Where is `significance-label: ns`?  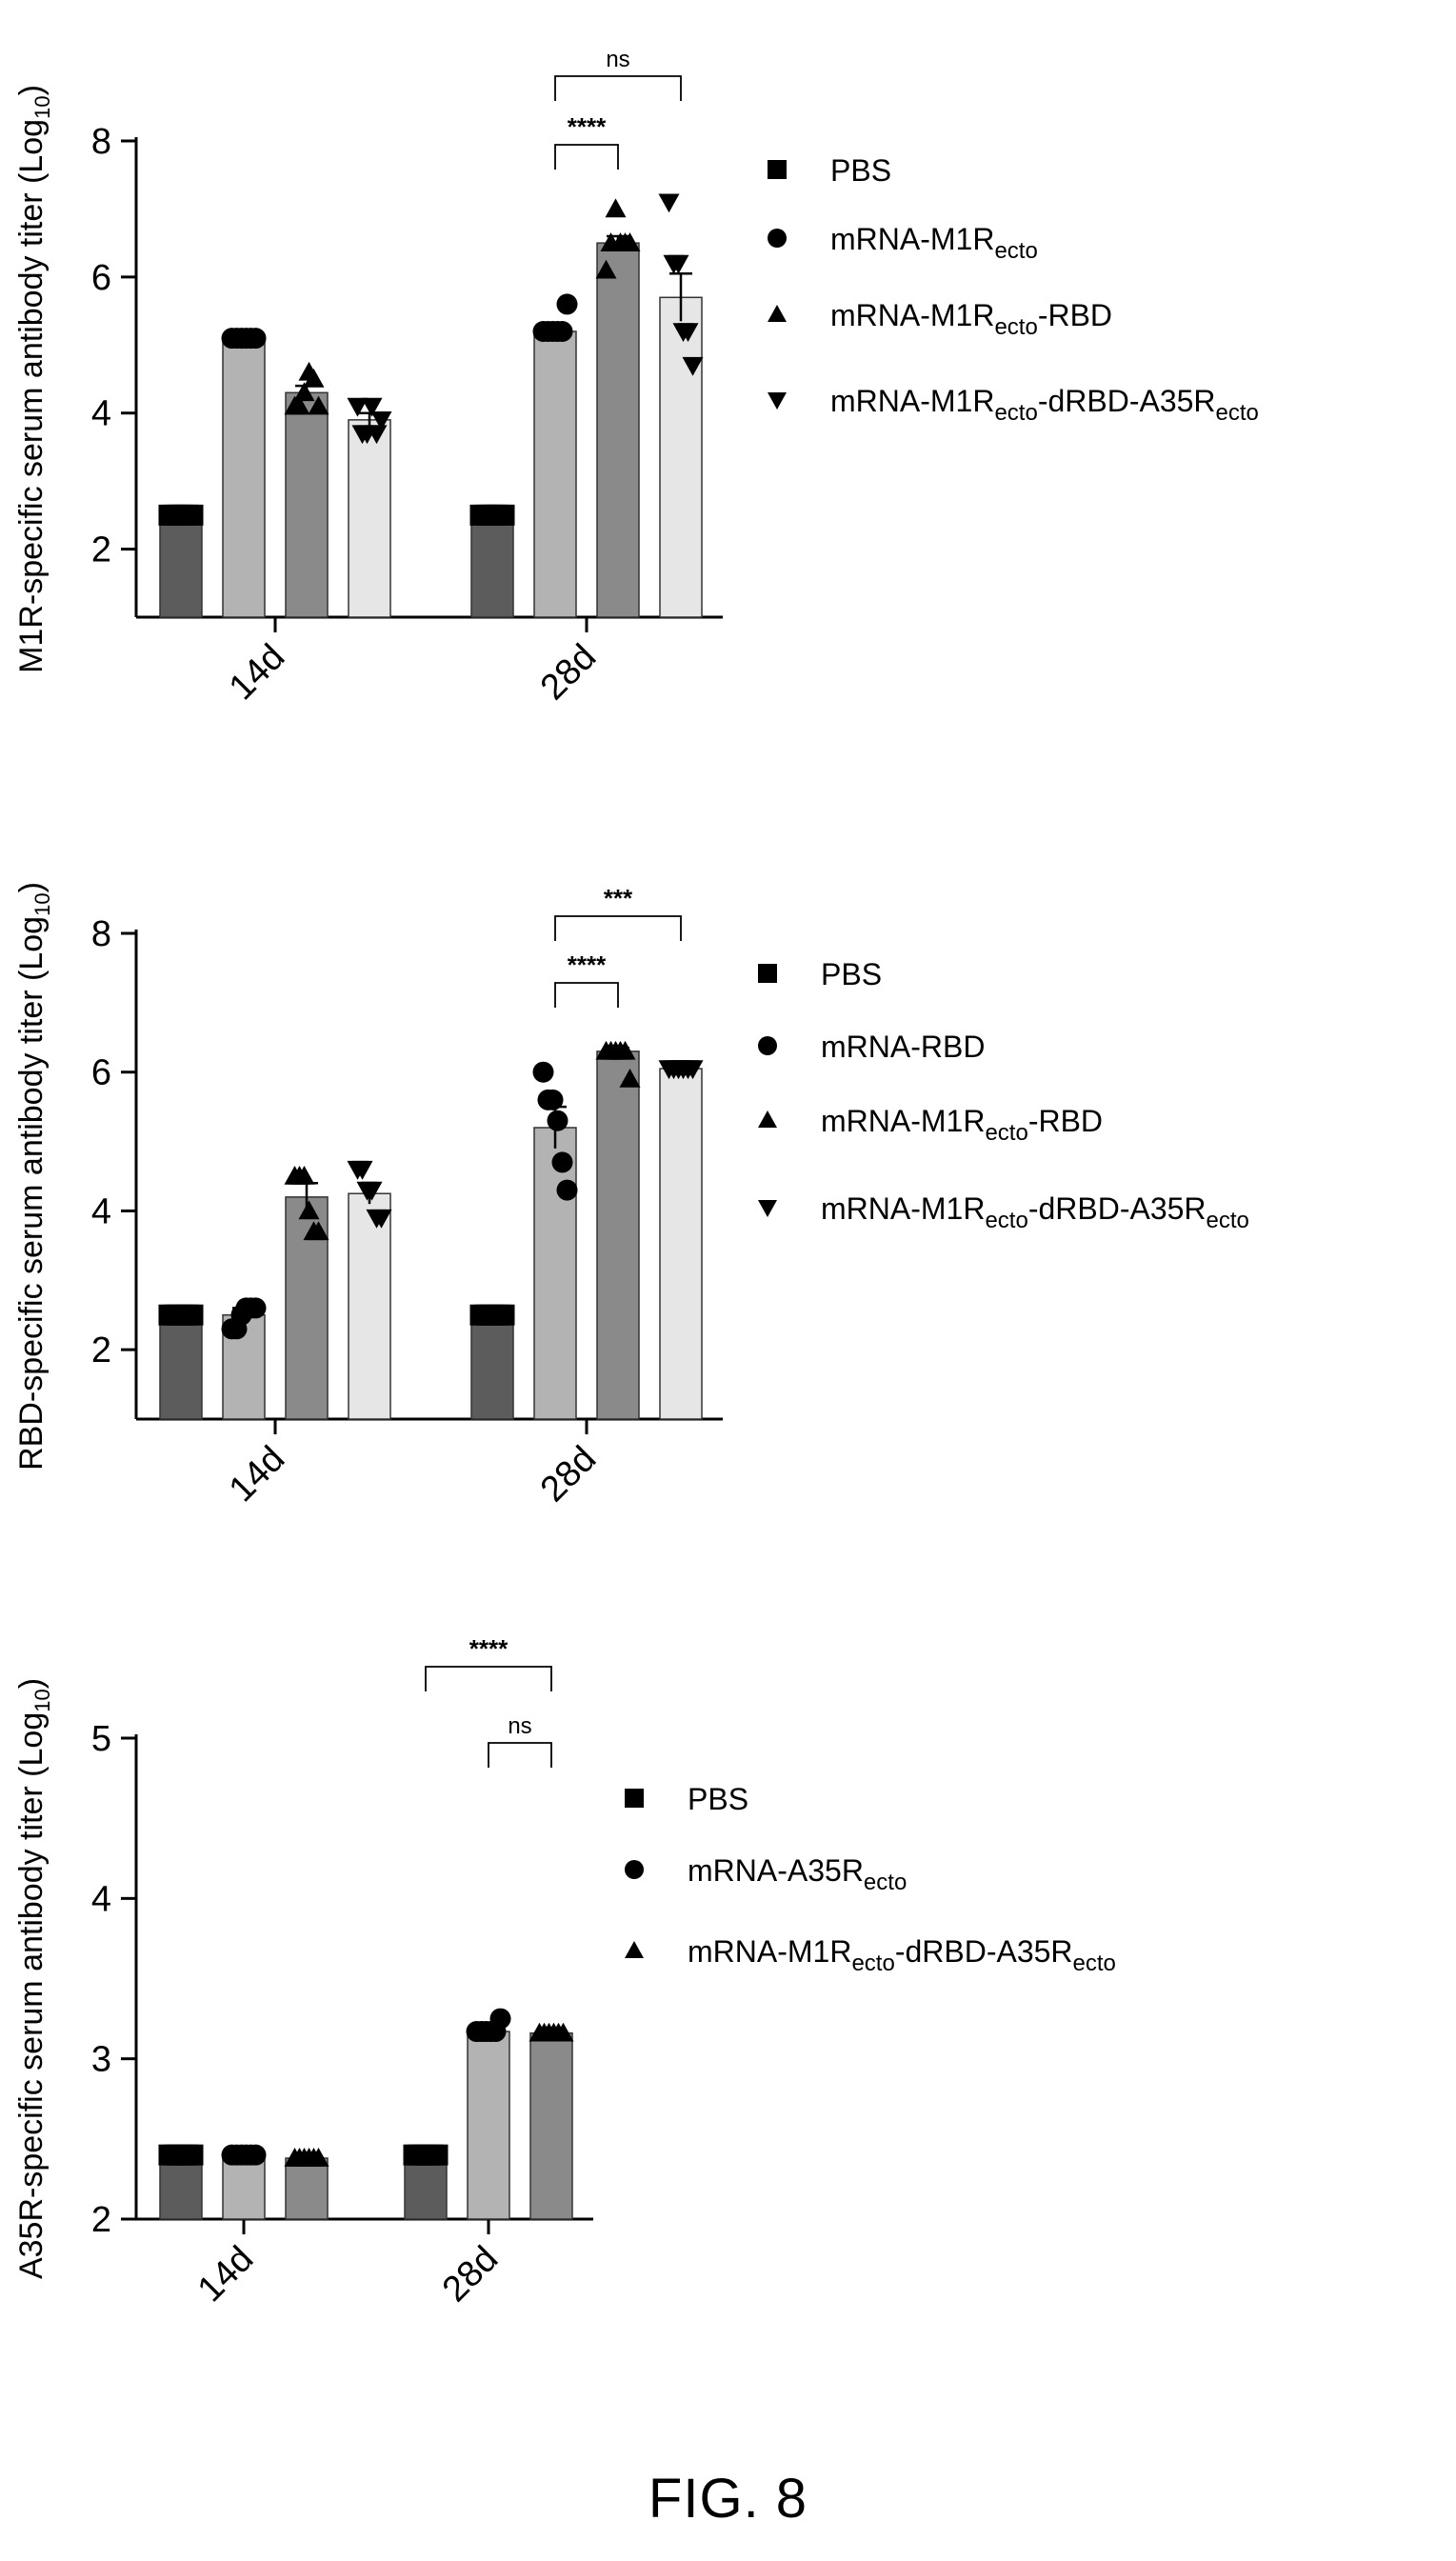
significance-label: ns is located at coordinates (617, 60).